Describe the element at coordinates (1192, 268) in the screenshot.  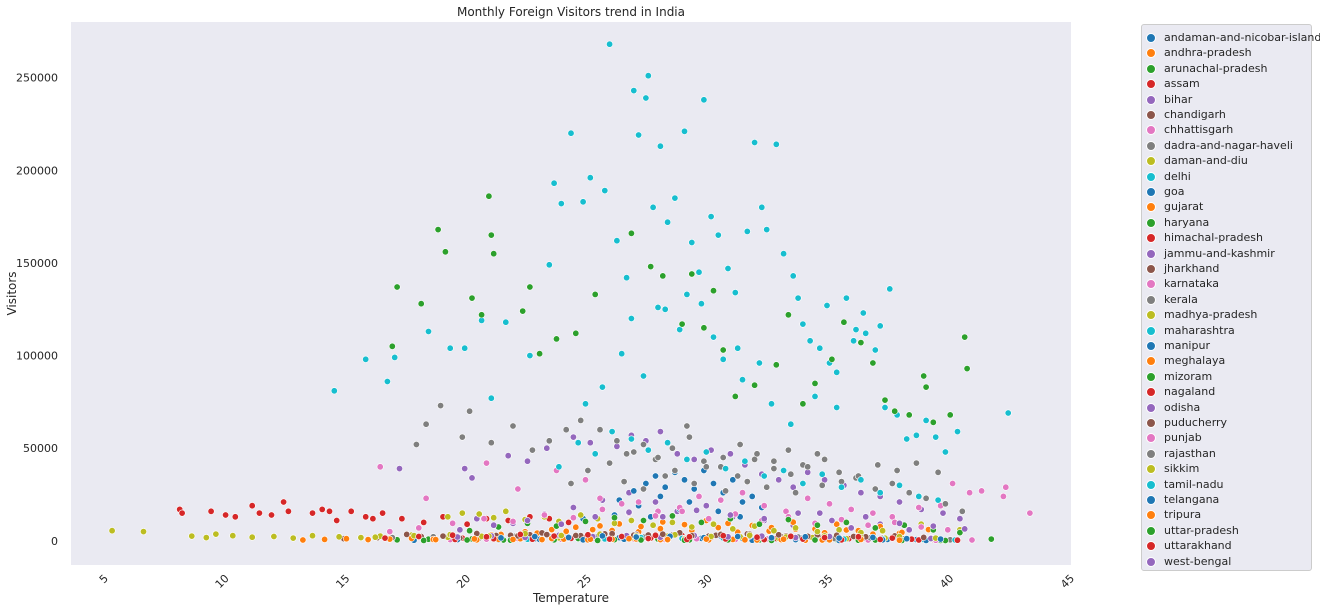
I see `legend-label: jharkhand` at that location.